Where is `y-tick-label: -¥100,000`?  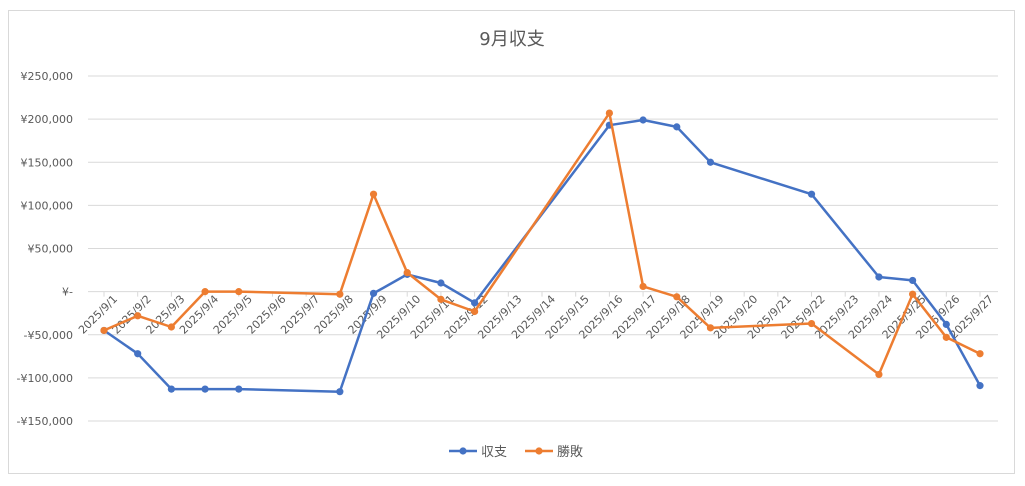 y-tick-label: -¥100,000 is located at coordinates (45, 378).